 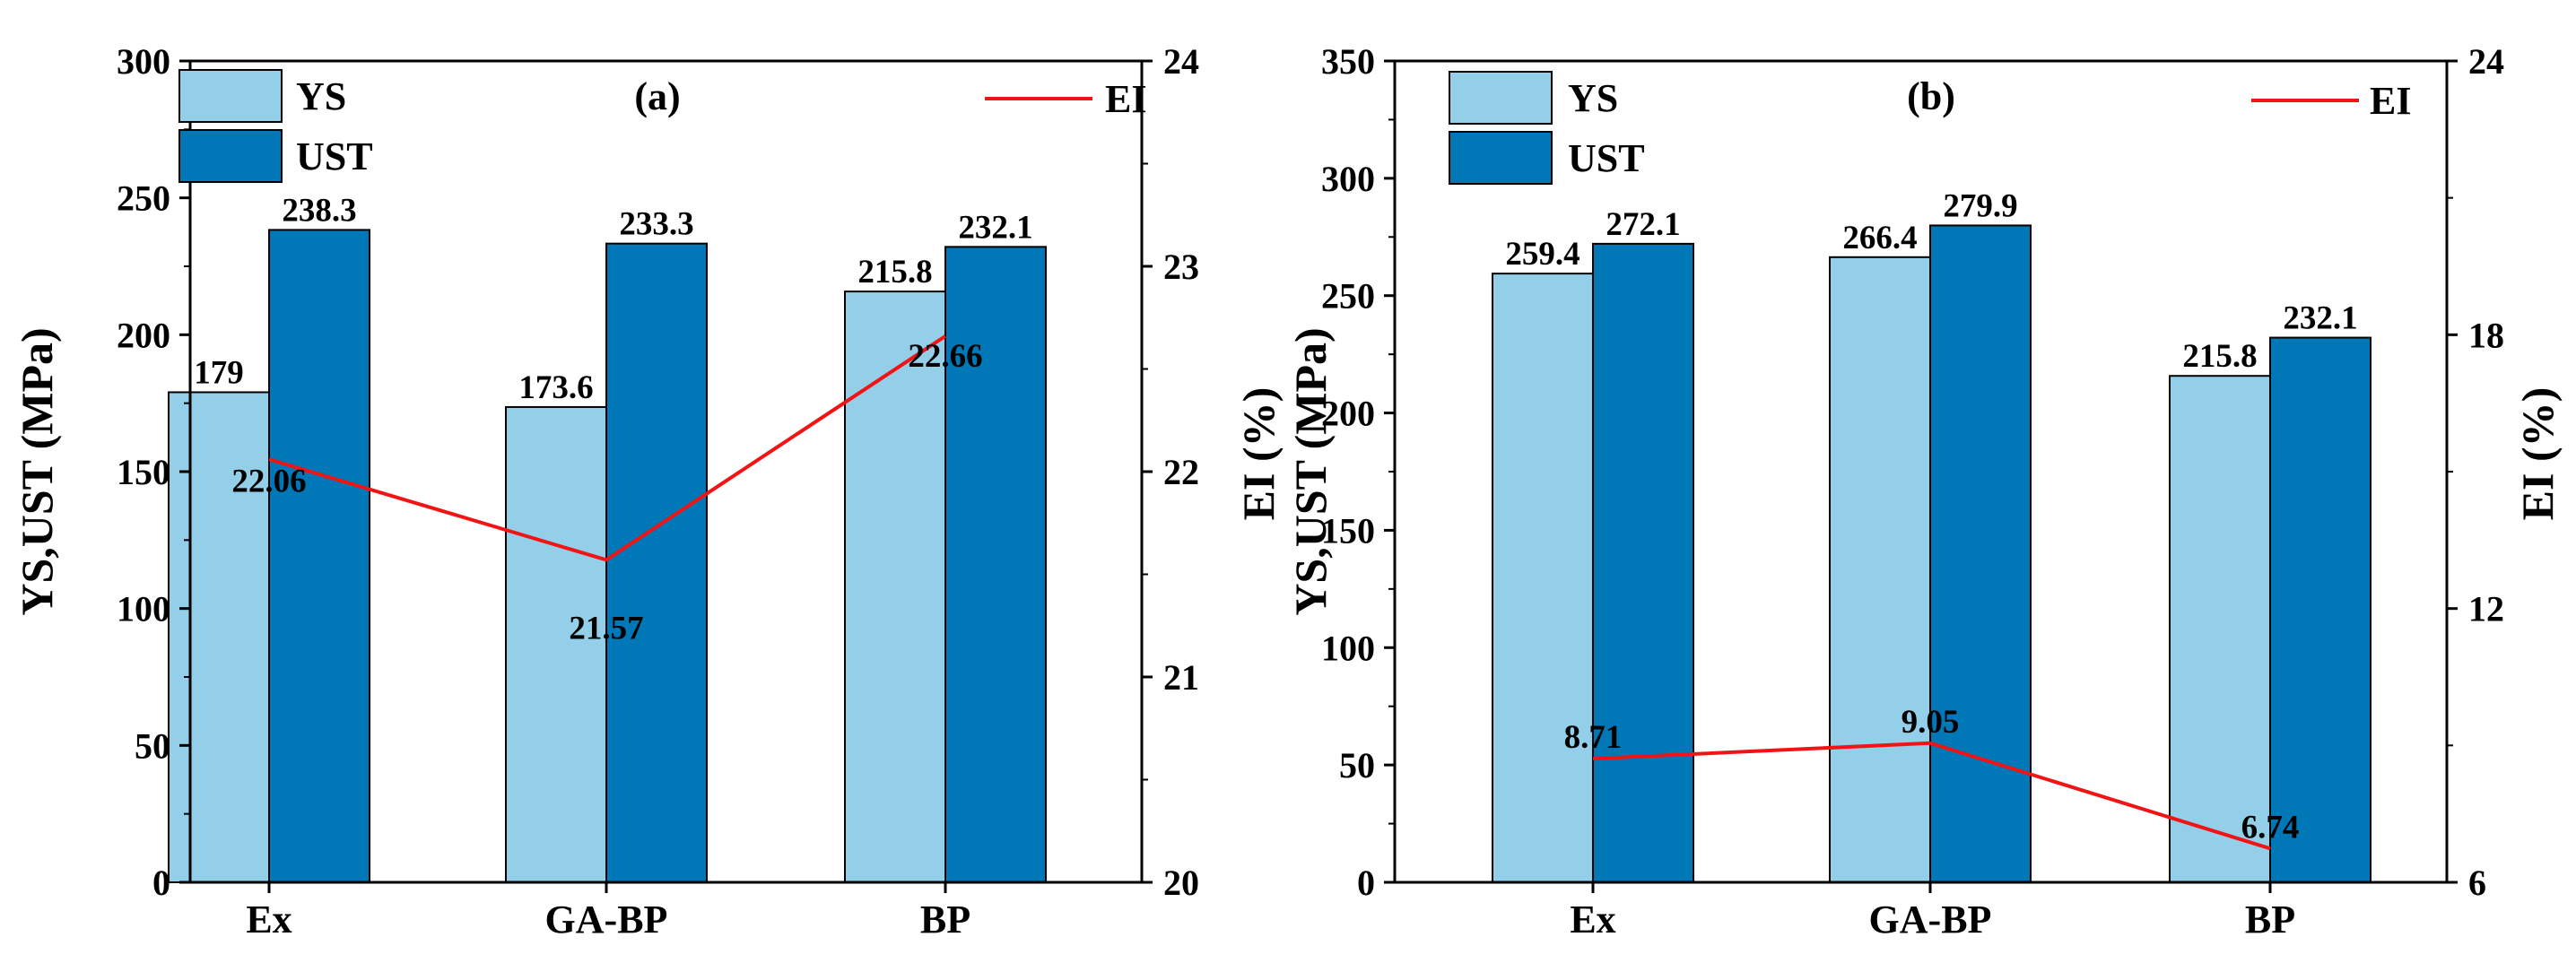 I want to click on right-tick-label: 22, so click(x=1181, y=472).